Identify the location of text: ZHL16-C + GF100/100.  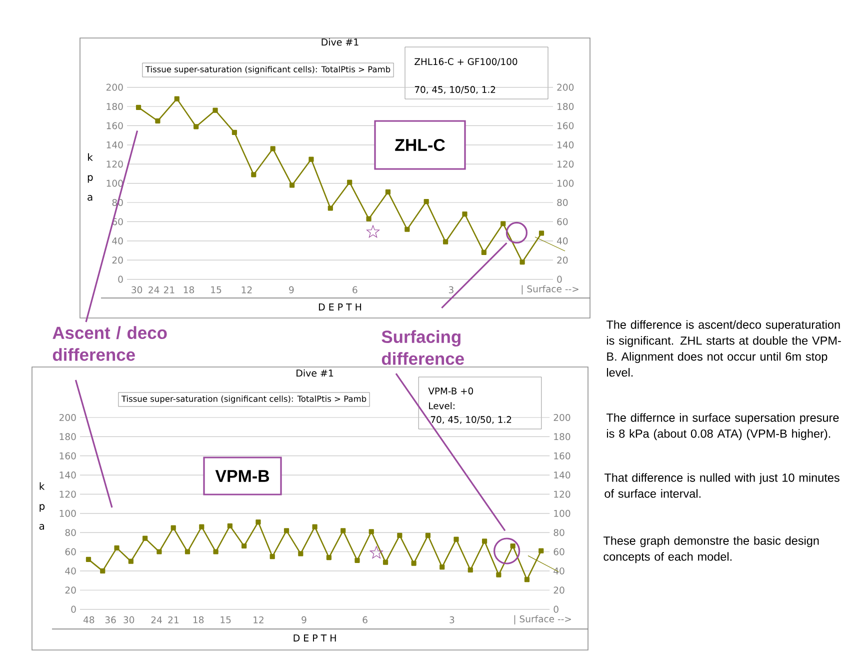
(466, 62).